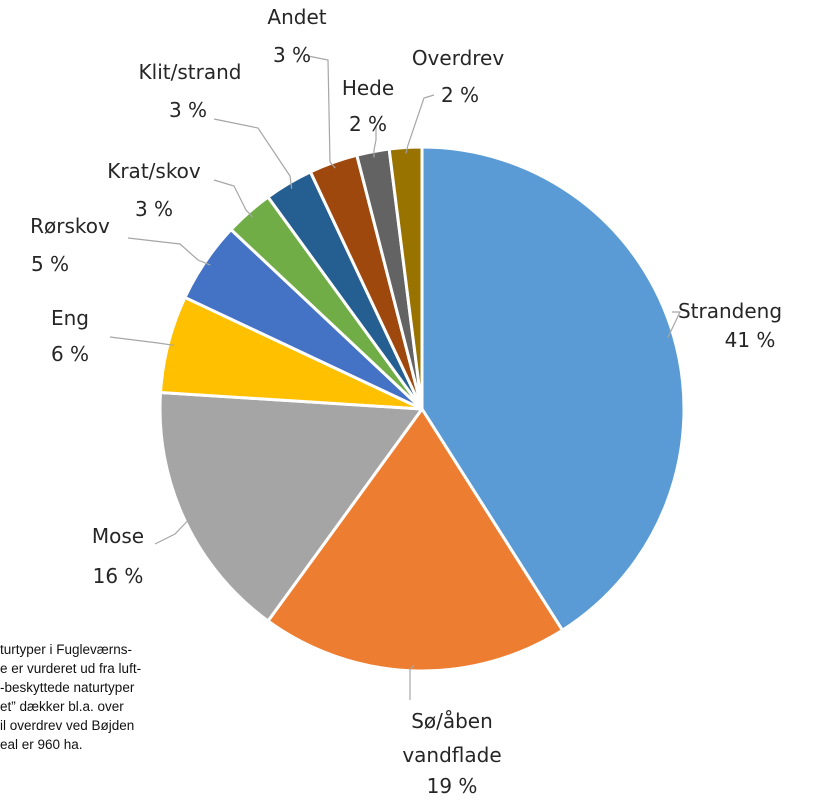  Describe the element at coordinates (451, 755) in the screenshot. I see `category-label-so-aben-vandflade: vandflade` at that location.